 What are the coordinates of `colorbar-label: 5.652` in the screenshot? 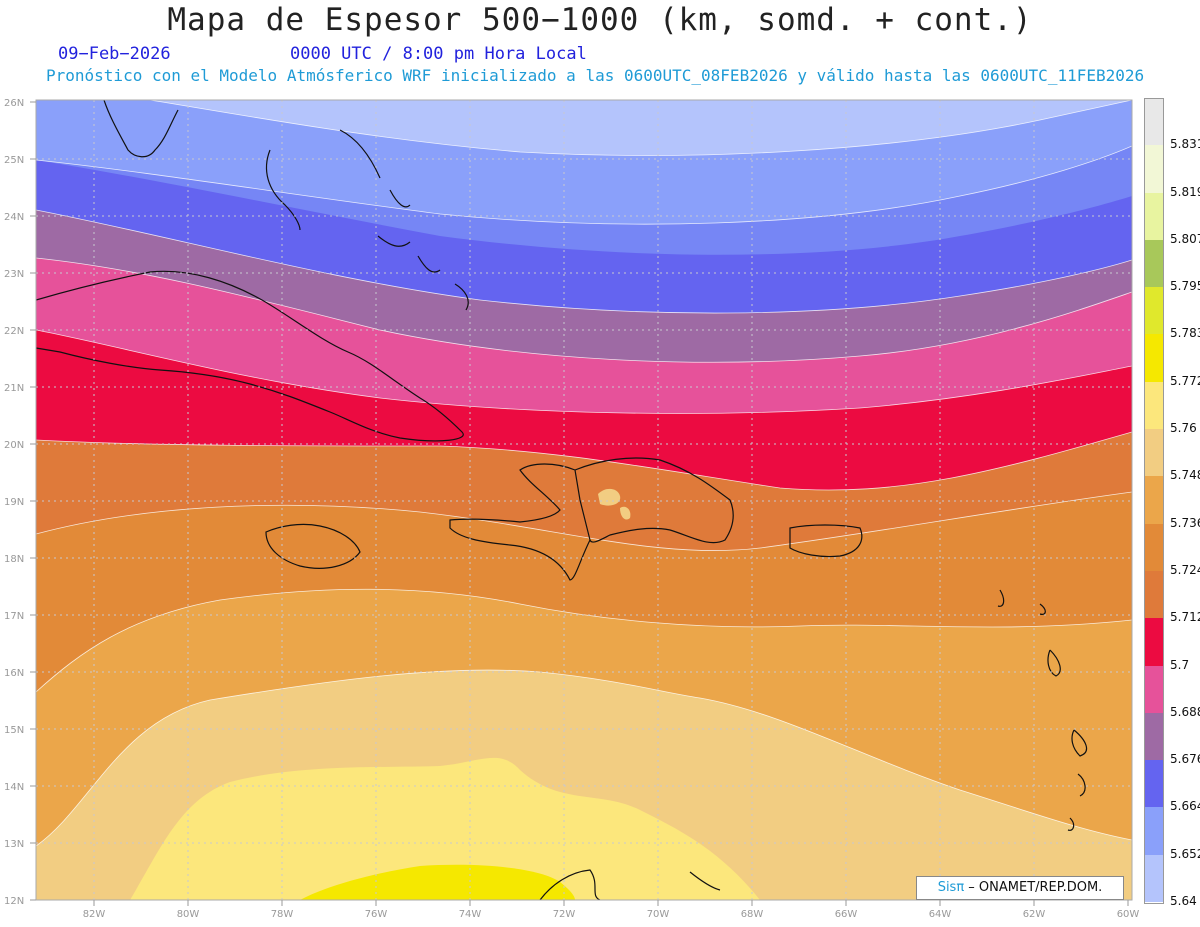 It's located at (1185, 853).